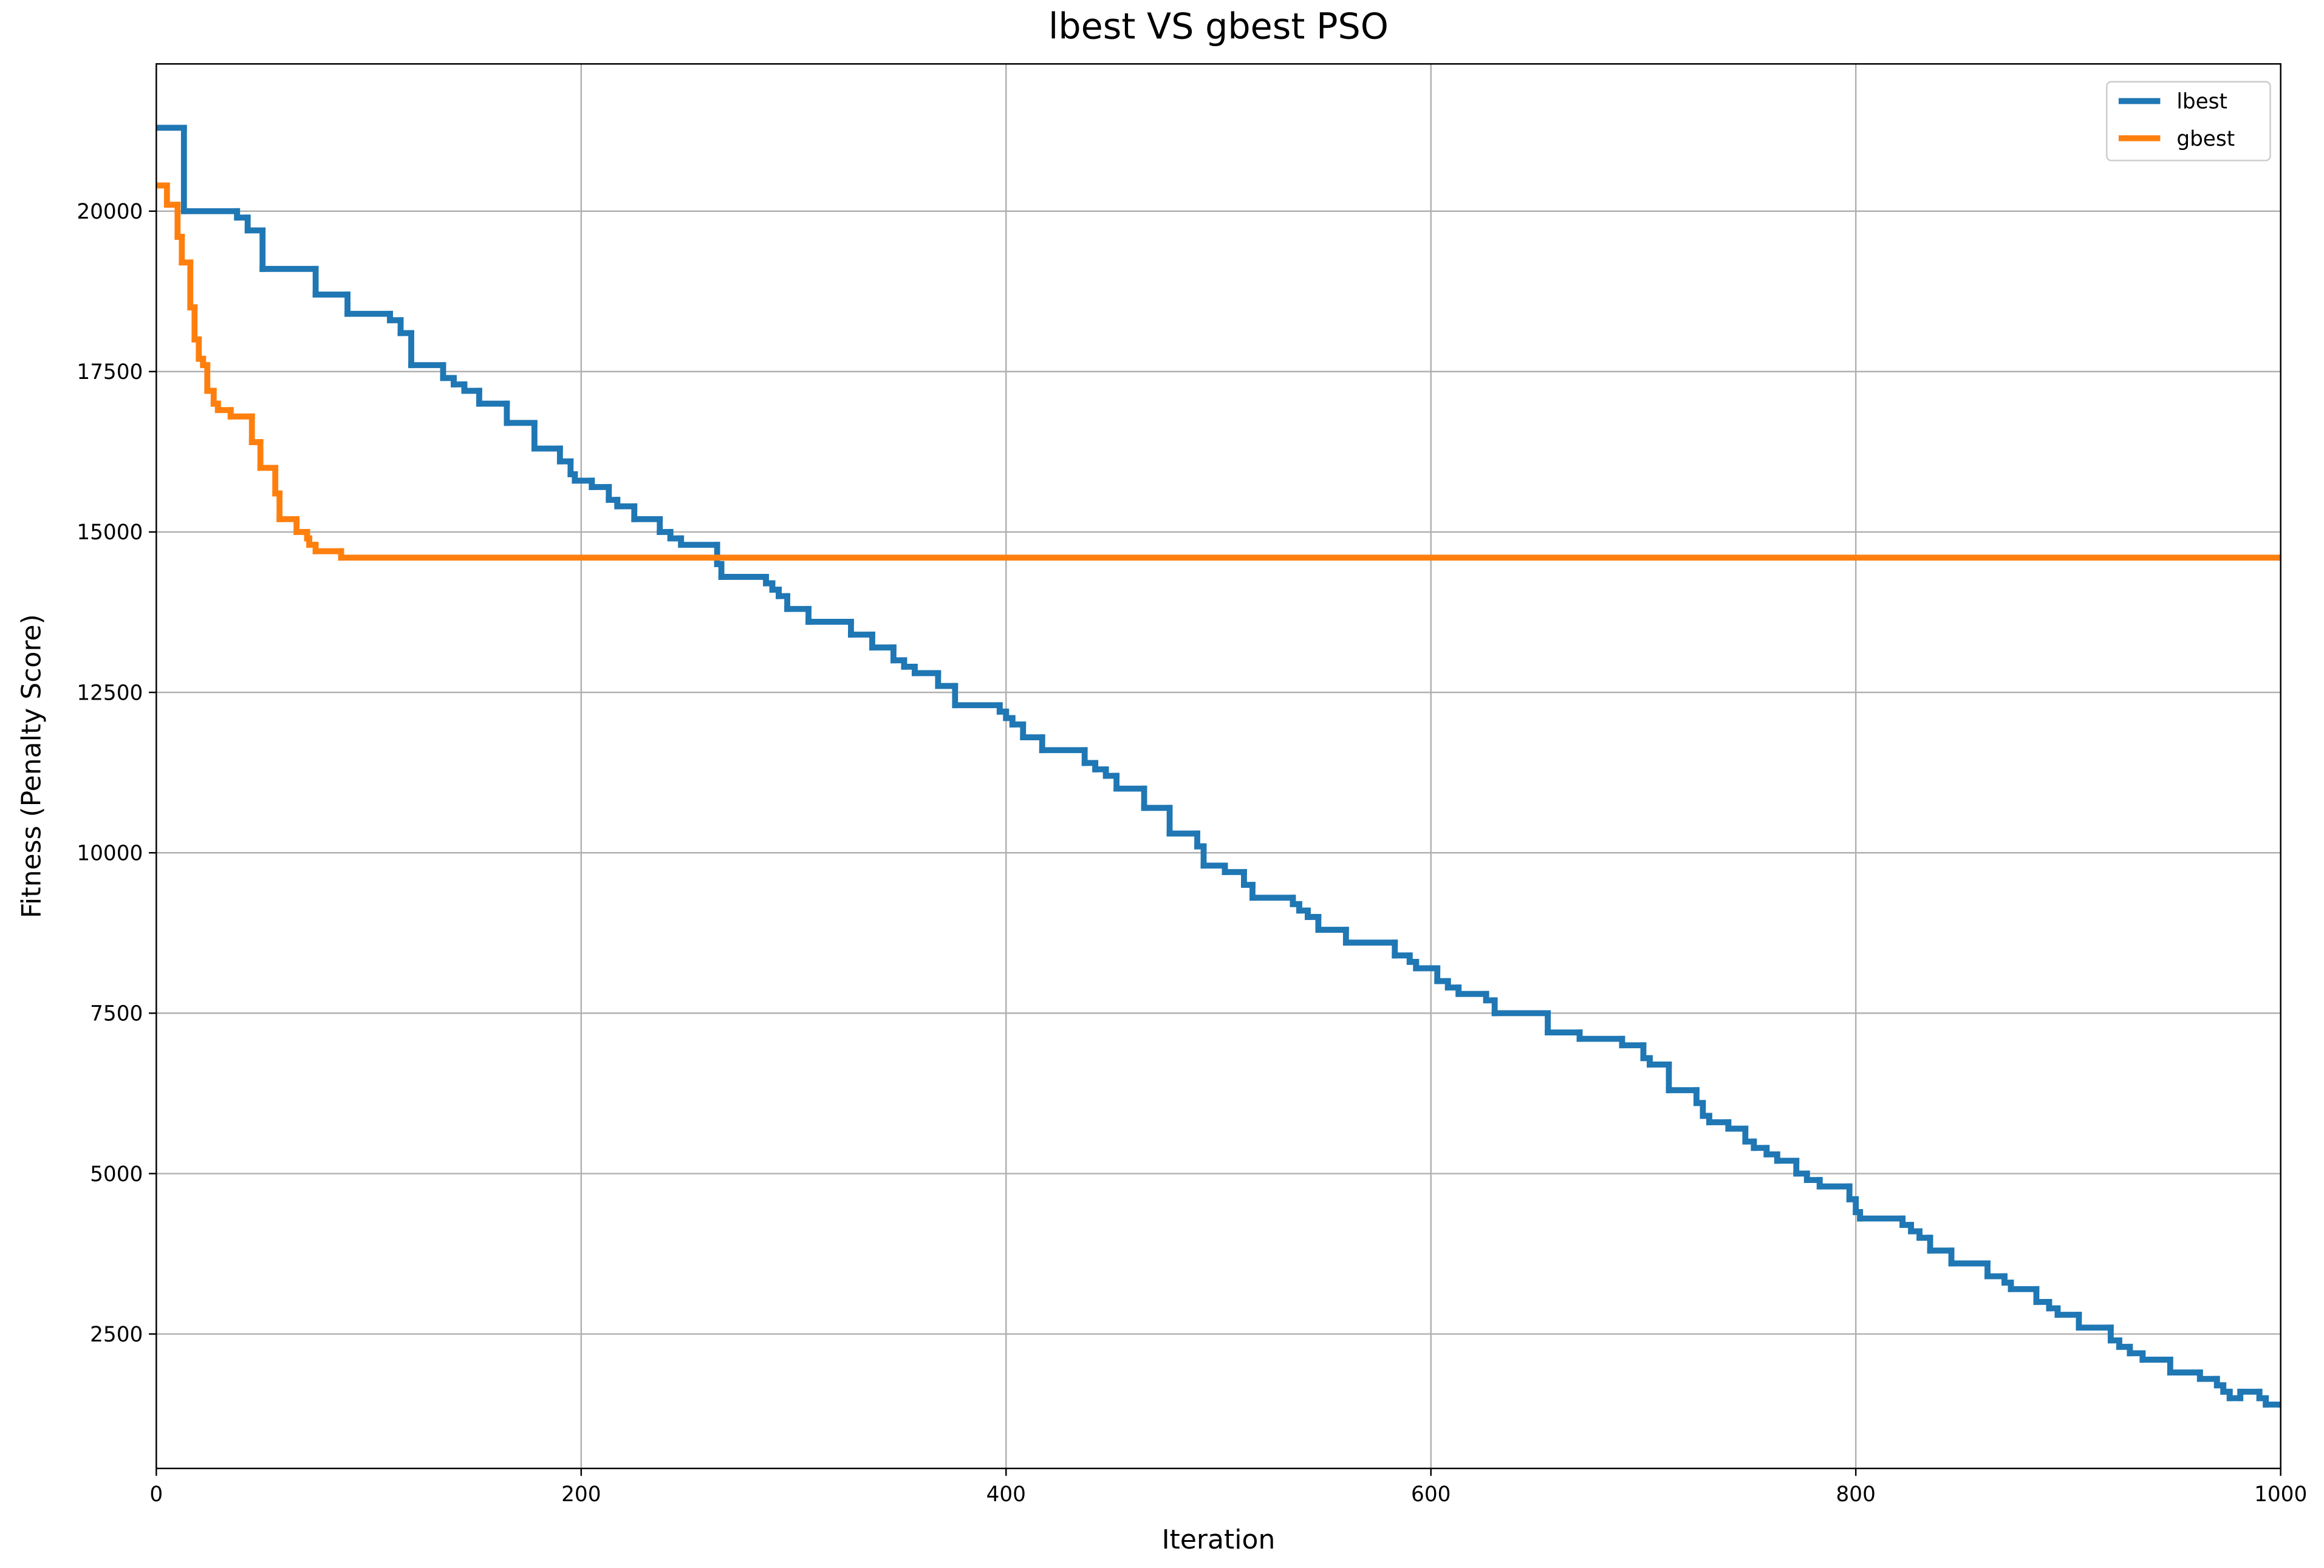 This screenshot has height=1568, width=2324. Describe the element at coordinates (1856, 1494) in the screenshot. I see `x-tick-label: 800` at that location.